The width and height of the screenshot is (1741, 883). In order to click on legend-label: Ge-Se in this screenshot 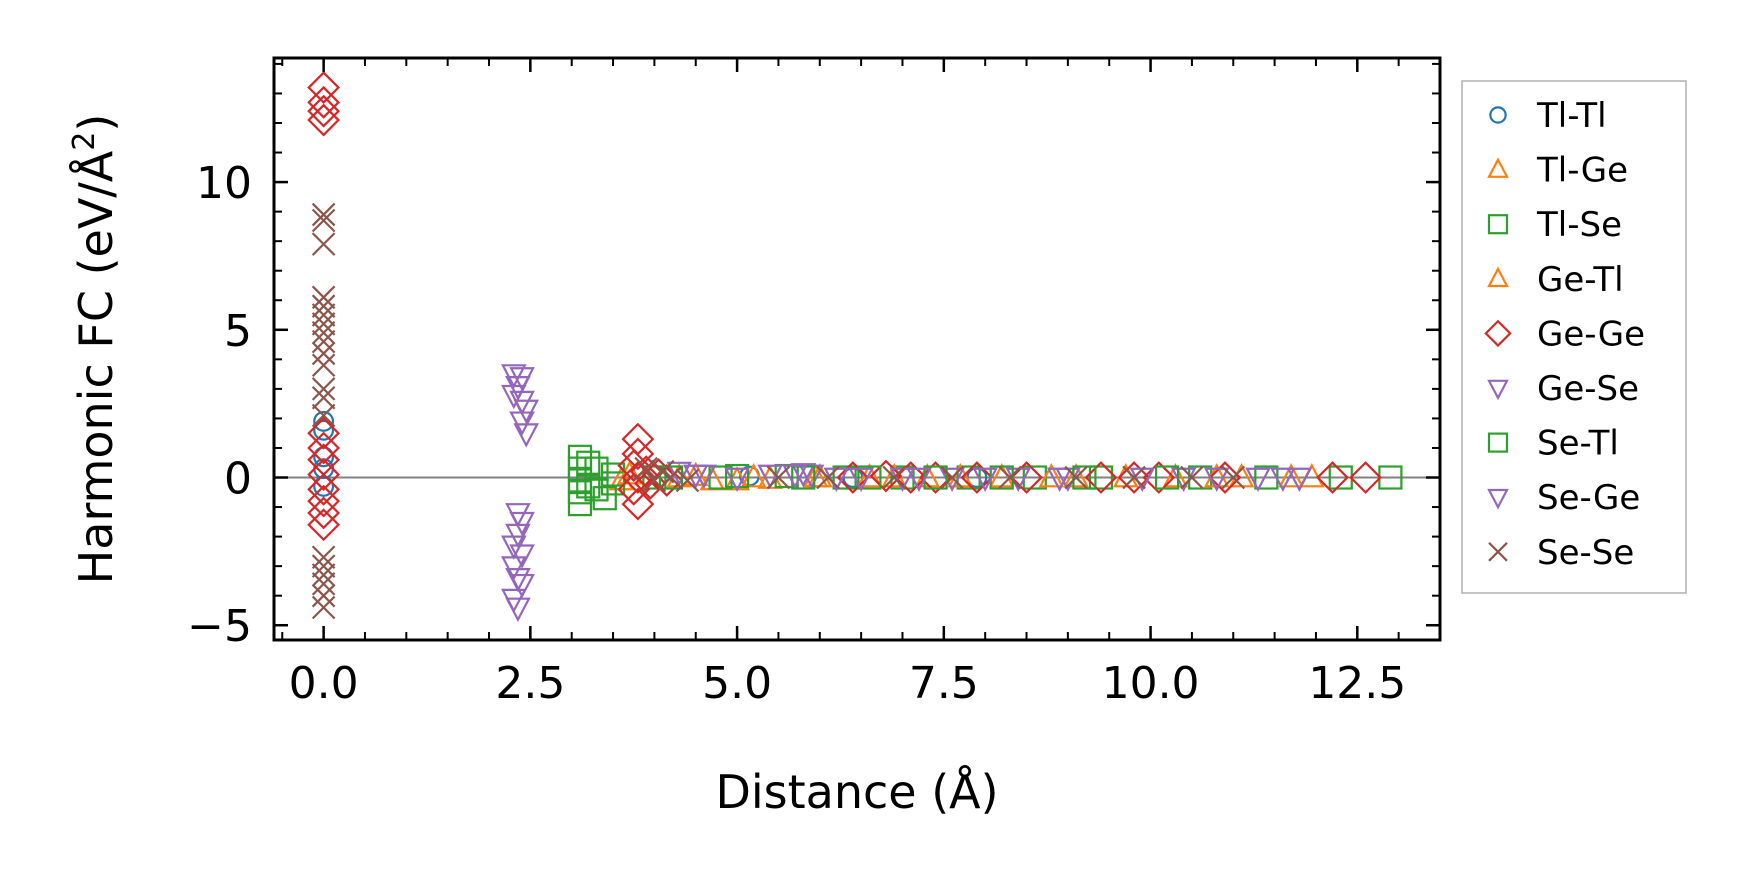, I will do `click(1588, 389)`.